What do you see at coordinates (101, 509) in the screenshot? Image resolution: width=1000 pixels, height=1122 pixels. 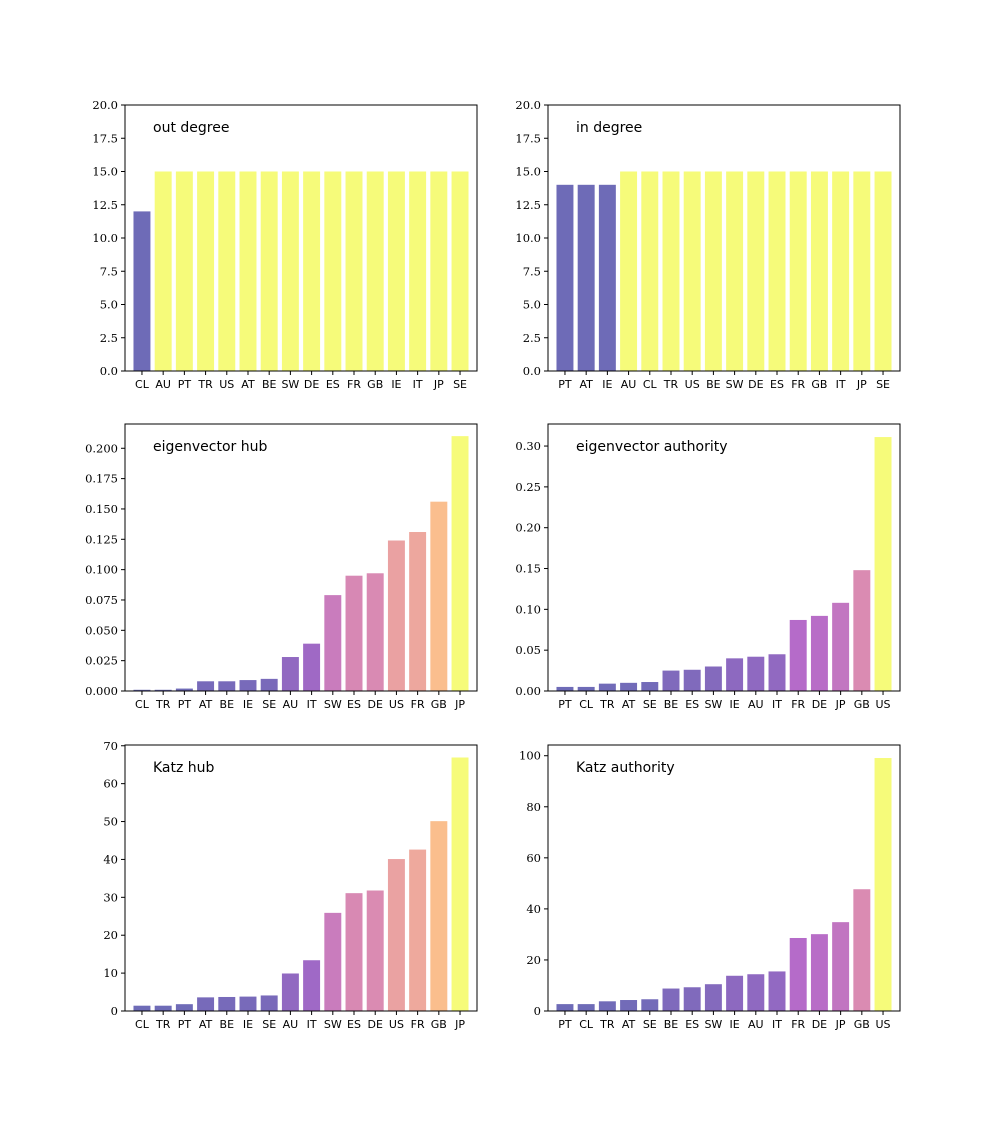 I see `y-tick-label: 0.150` at bounding box center [101, 509].